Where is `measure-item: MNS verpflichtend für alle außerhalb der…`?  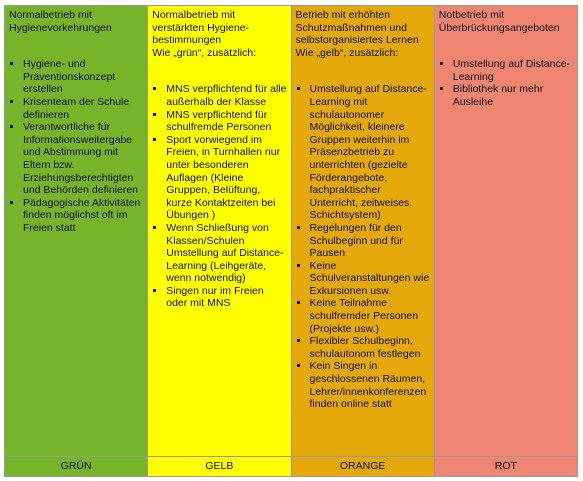
measure-item: MNS verpflichtend für alle außerhalb der… is located at coordinates (226, 95).